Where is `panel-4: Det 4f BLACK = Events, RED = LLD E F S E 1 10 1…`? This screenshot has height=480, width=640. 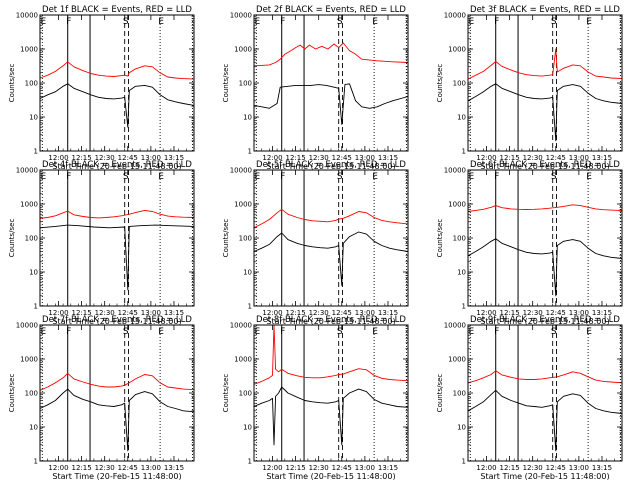
panel-4: Det 4f BLACK = Events, RED = LLD E F S E 1 10 1… is located at coordinates (101, 243).